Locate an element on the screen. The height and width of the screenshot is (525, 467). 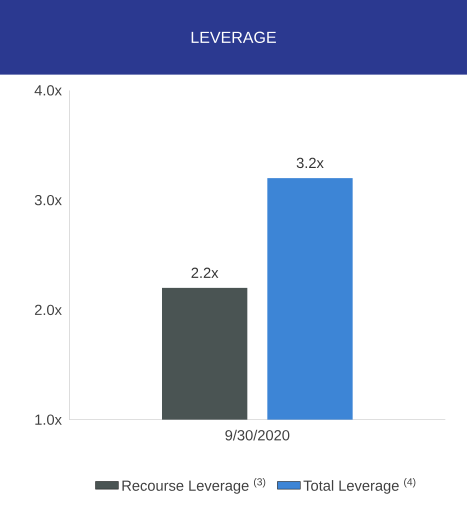
y-tick-label: 2.0x is located at coordinates (48, 310).